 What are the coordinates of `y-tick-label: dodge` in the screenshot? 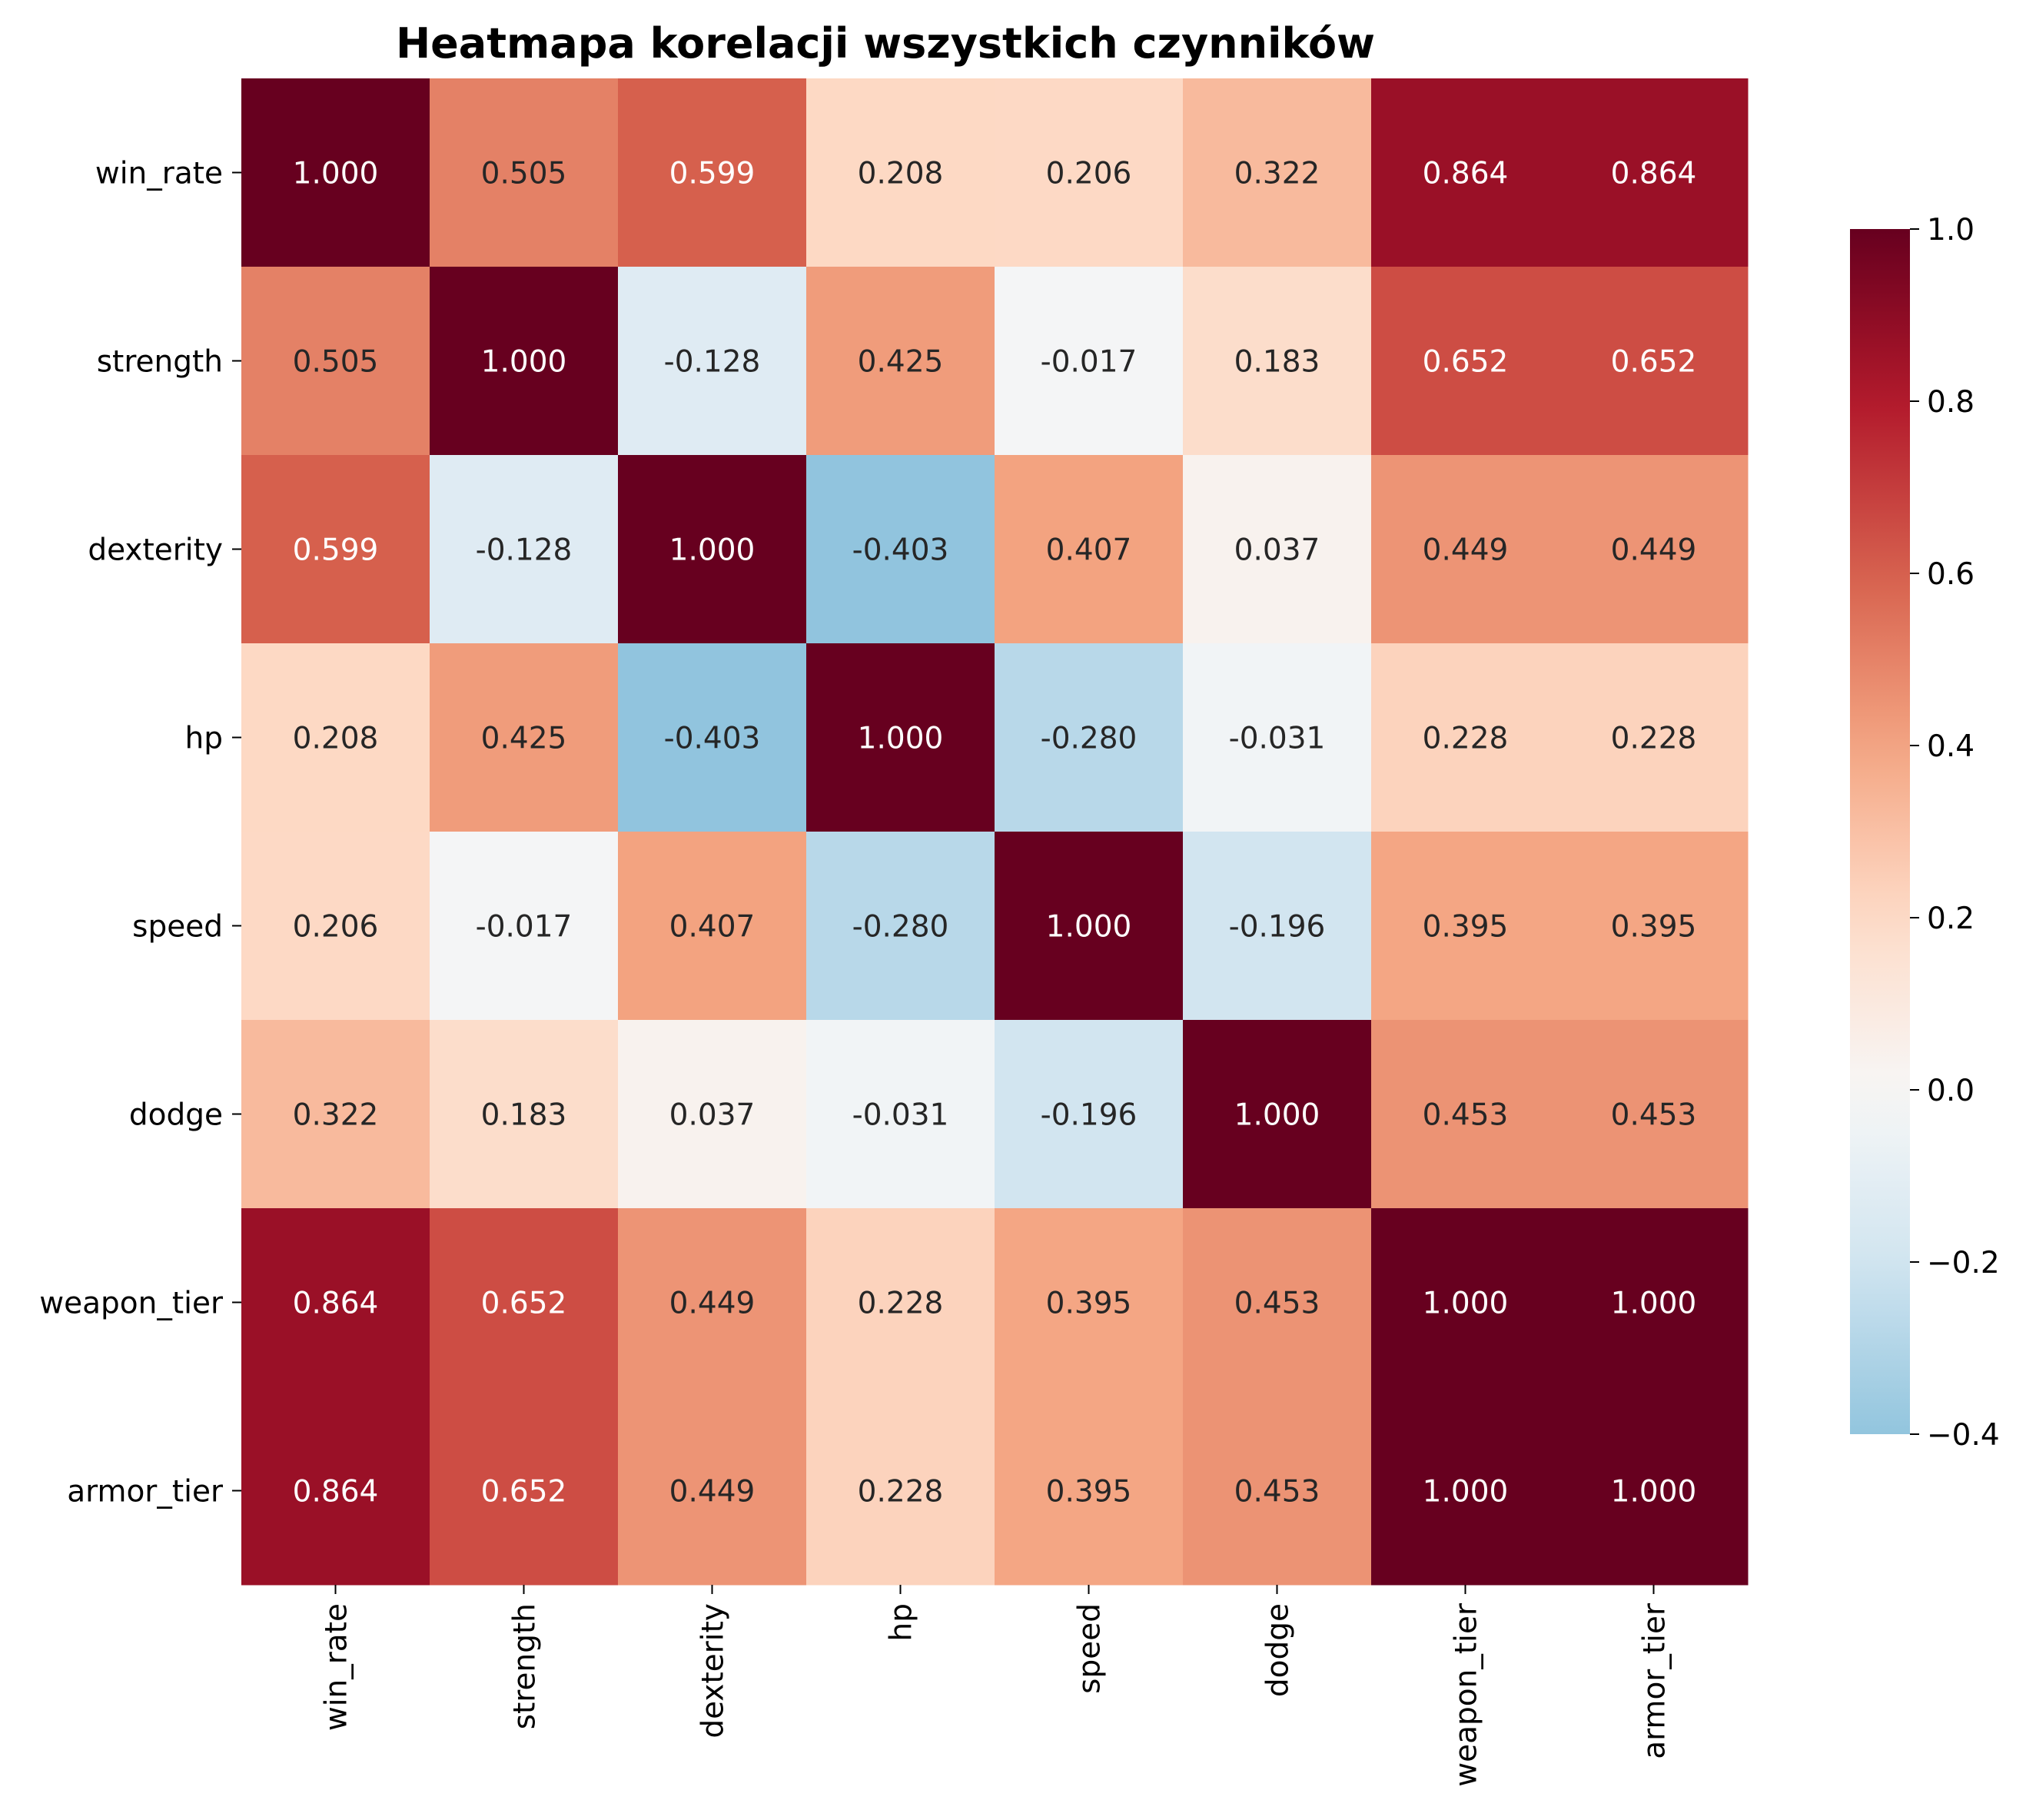 It's located at (176, 1115).